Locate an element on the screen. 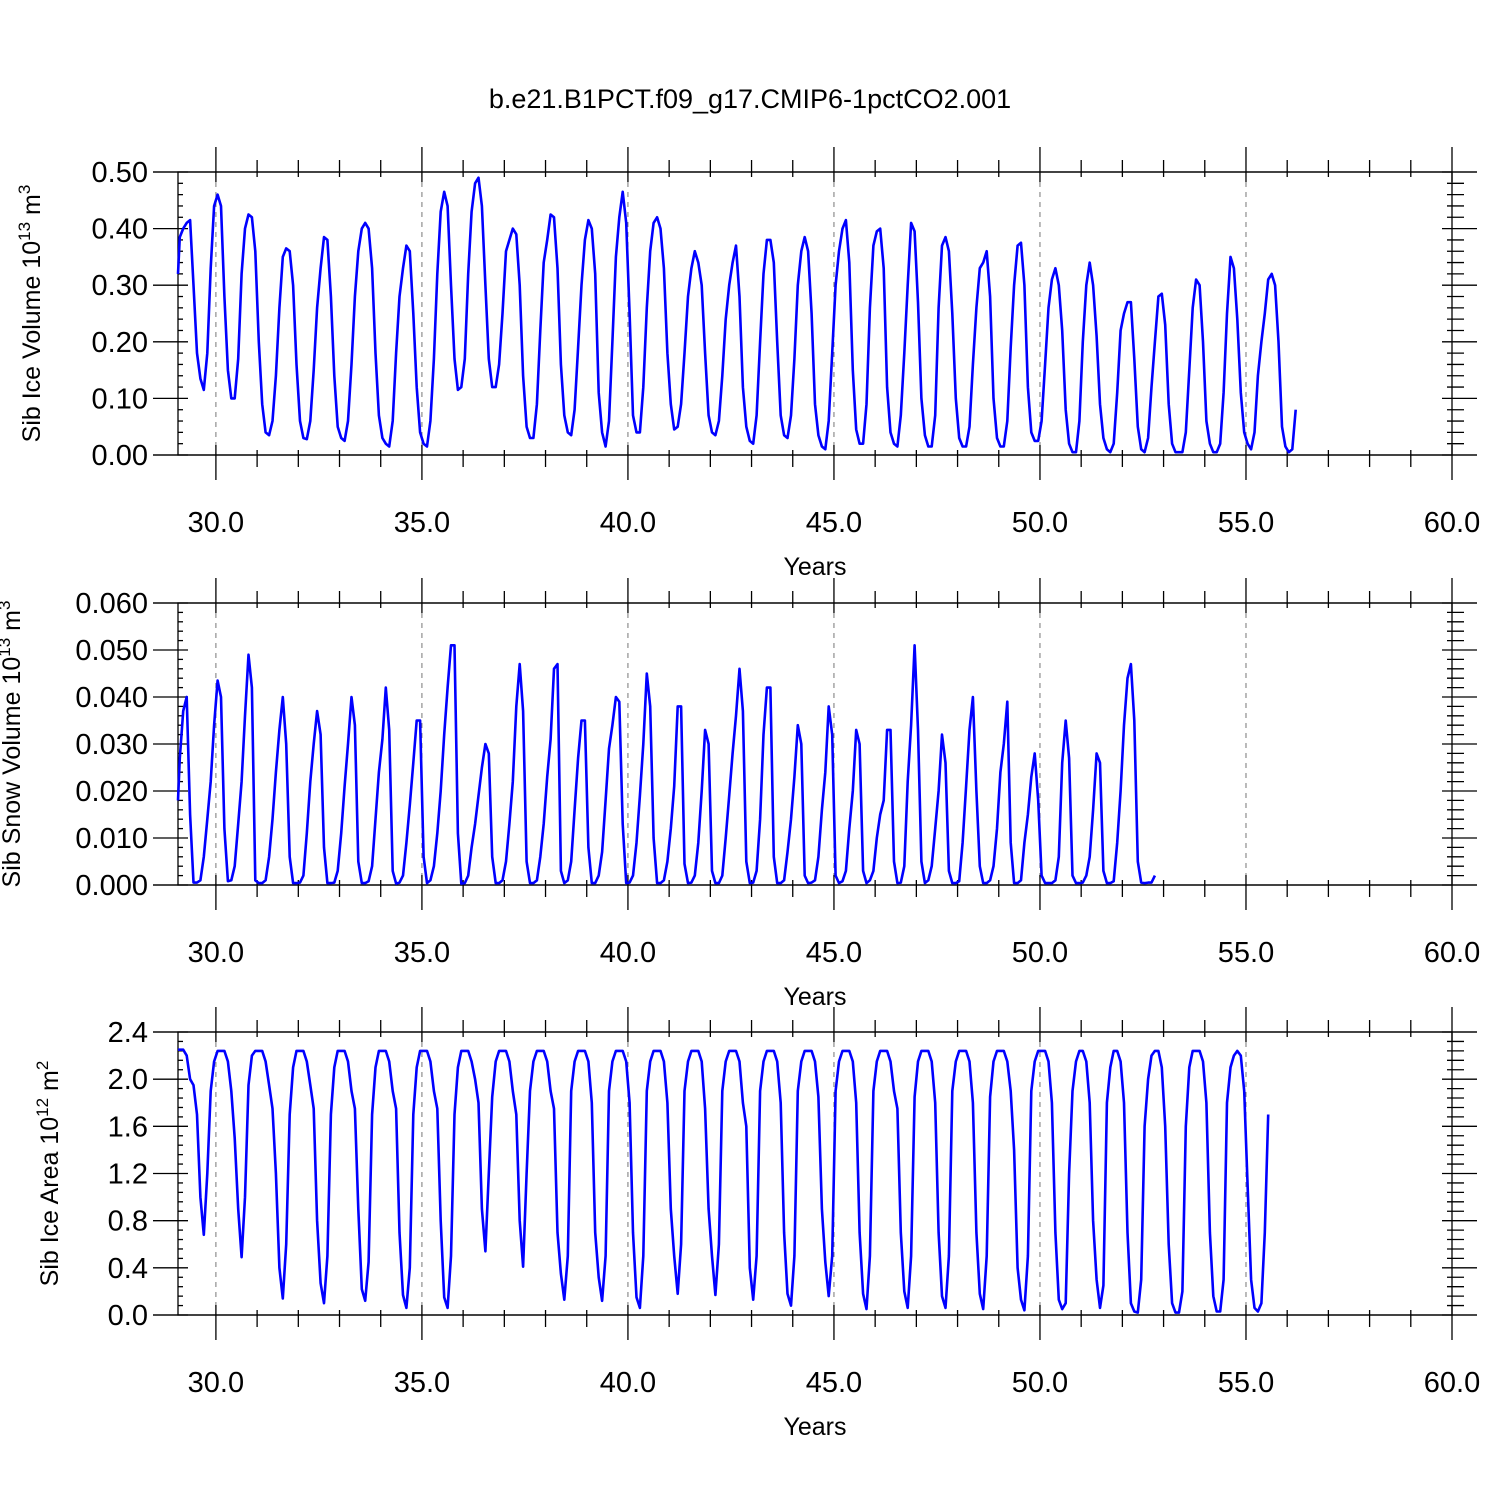 The image size is (1500, 1500). y-tick-label: 0.50 is located at coordinates (120, 173).